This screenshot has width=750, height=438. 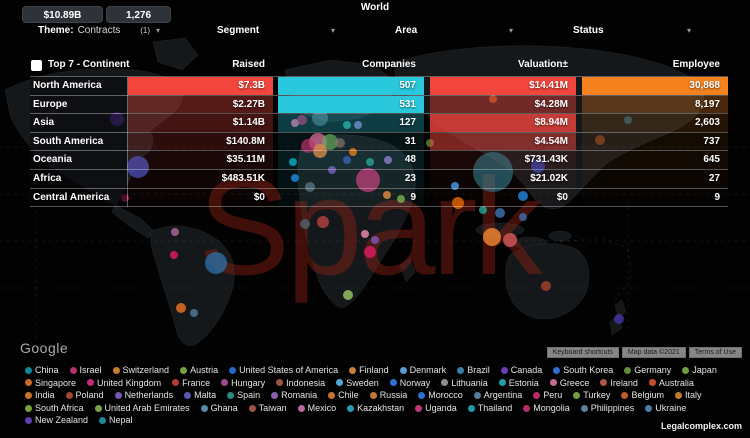 What do you see at coordinates (569, 383) in the screenshot?
I see `legend-country-item: Greece` at bounding box center [569, 383].